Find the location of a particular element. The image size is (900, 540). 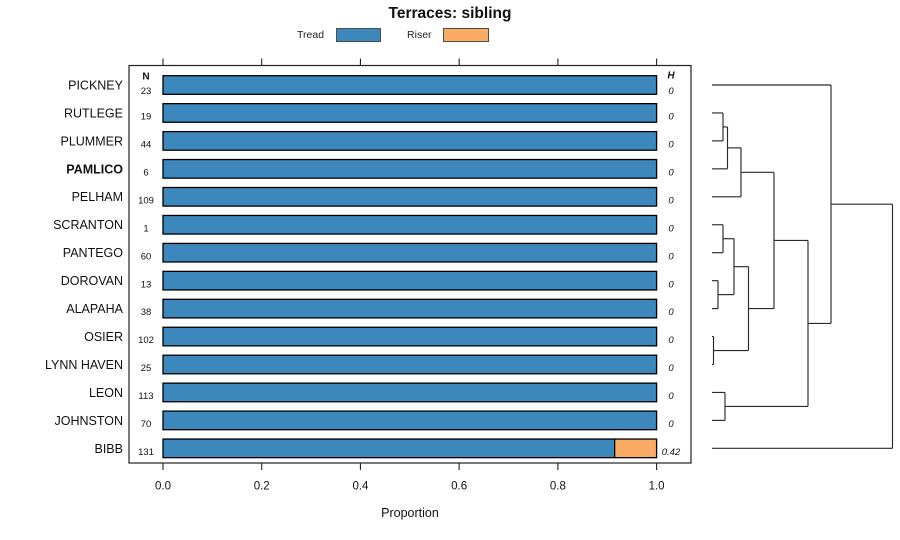

bar-riser is located at coordinates (635, 448).